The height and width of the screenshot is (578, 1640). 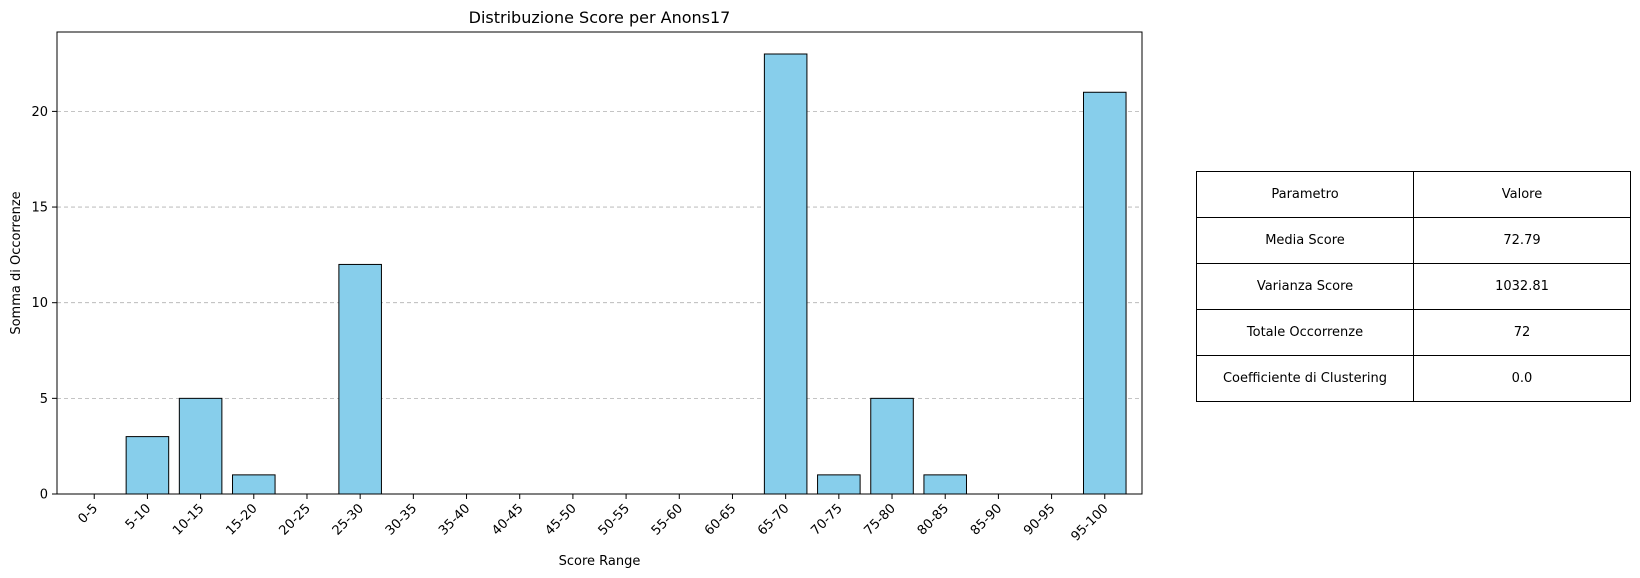 I want to click on stats-param-cell: Coefficiente di Clustering, so click(x=1305, y=378).